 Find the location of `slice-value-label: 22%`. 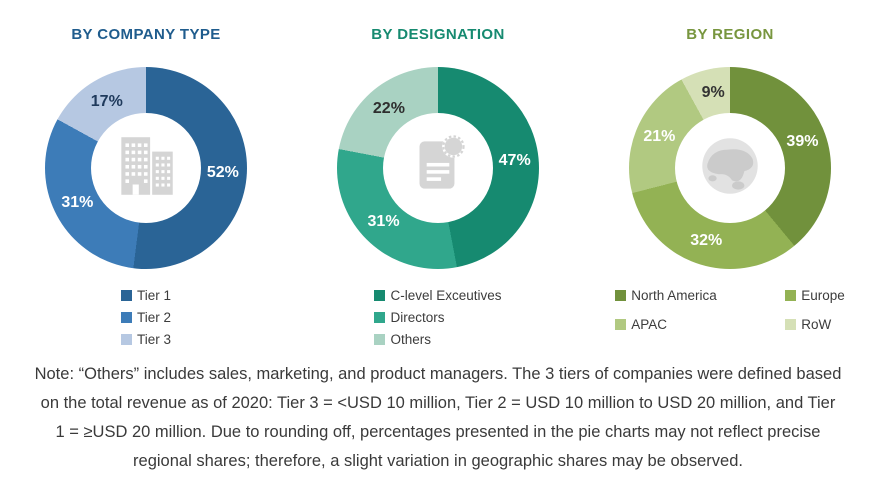

slice-value-label: 22% is located at coordinates (388, 108).